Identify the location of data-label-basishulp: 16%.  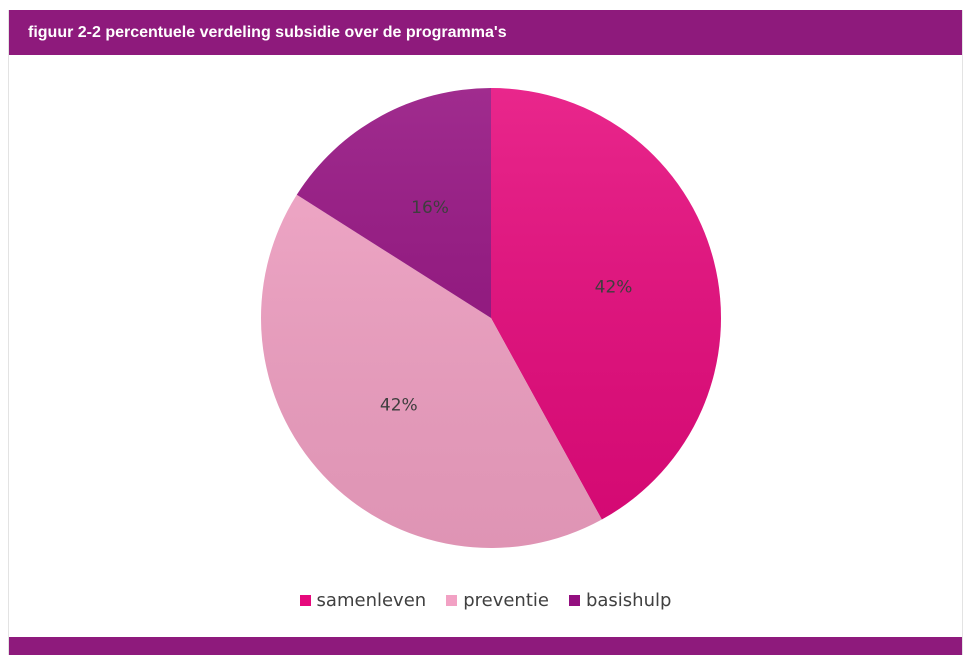
(430, 208).